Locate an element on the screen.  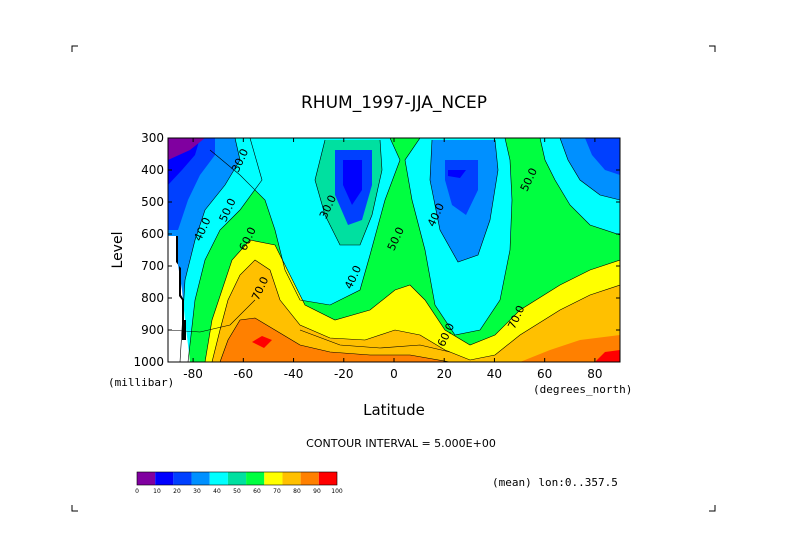
colorbar-label: 90 is located at coordinates (317, 491).